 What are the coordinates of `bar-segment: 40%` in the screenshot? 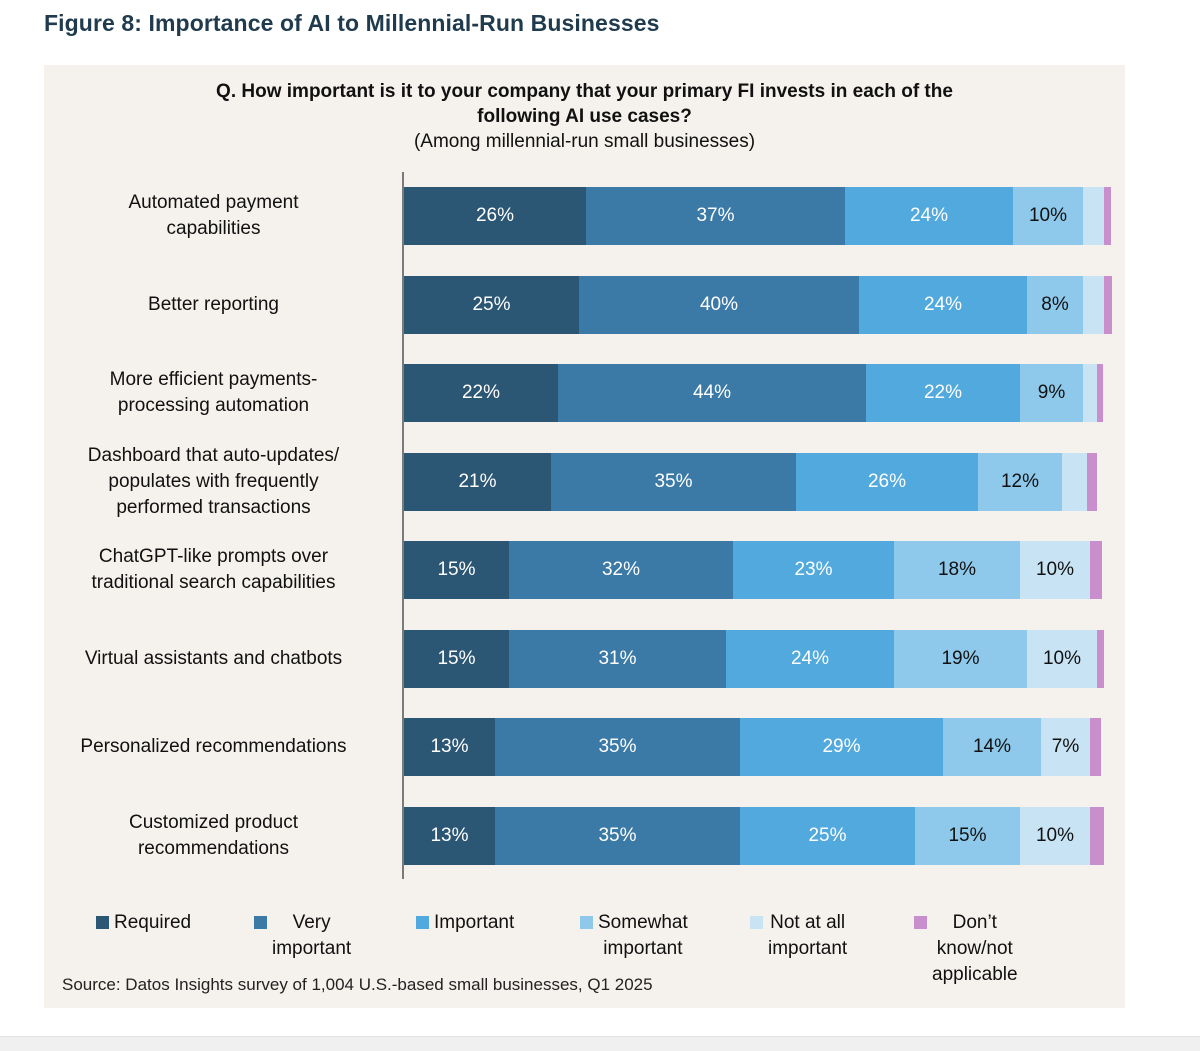 It's located at (719, 304).